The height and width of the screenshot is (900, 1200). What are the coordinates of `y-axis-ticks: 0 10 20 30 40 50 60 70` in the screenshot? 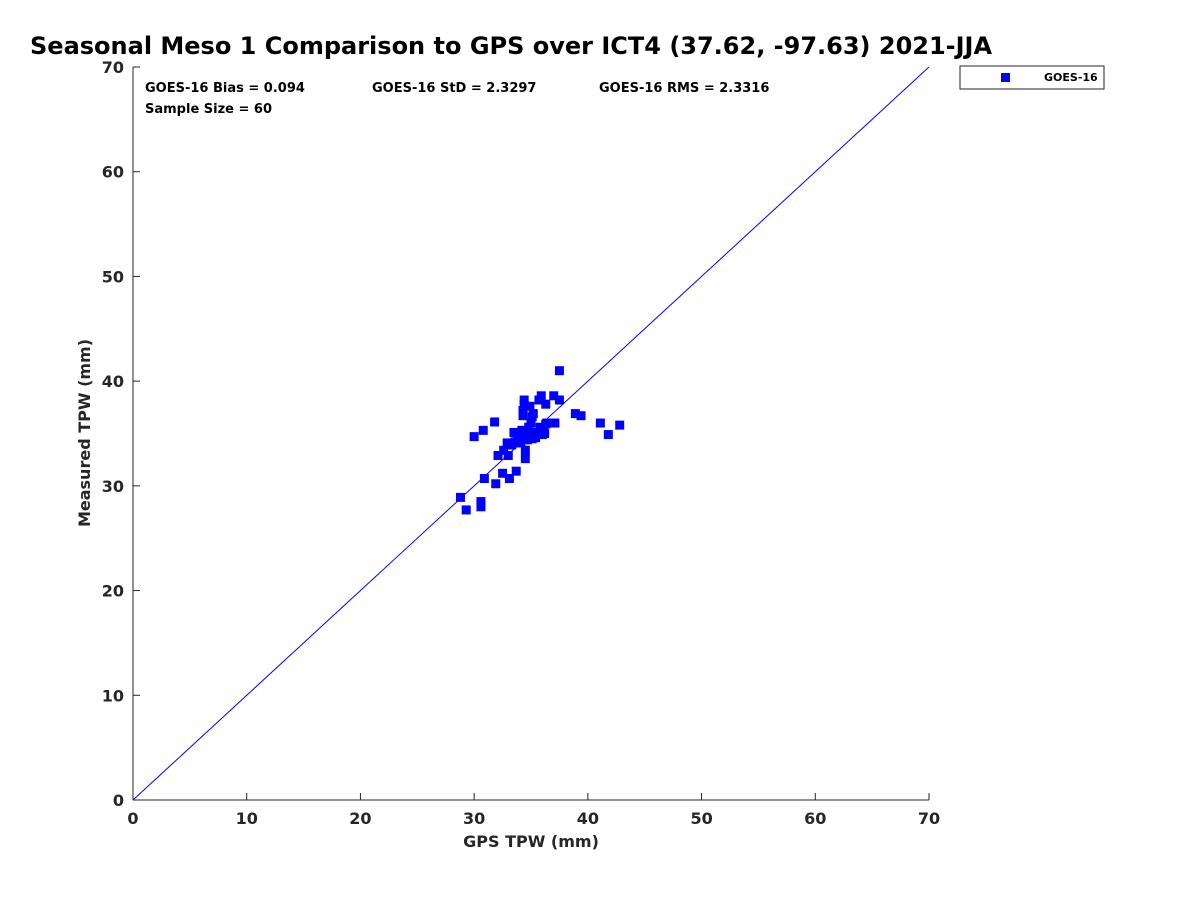 It's located at (121, 434).